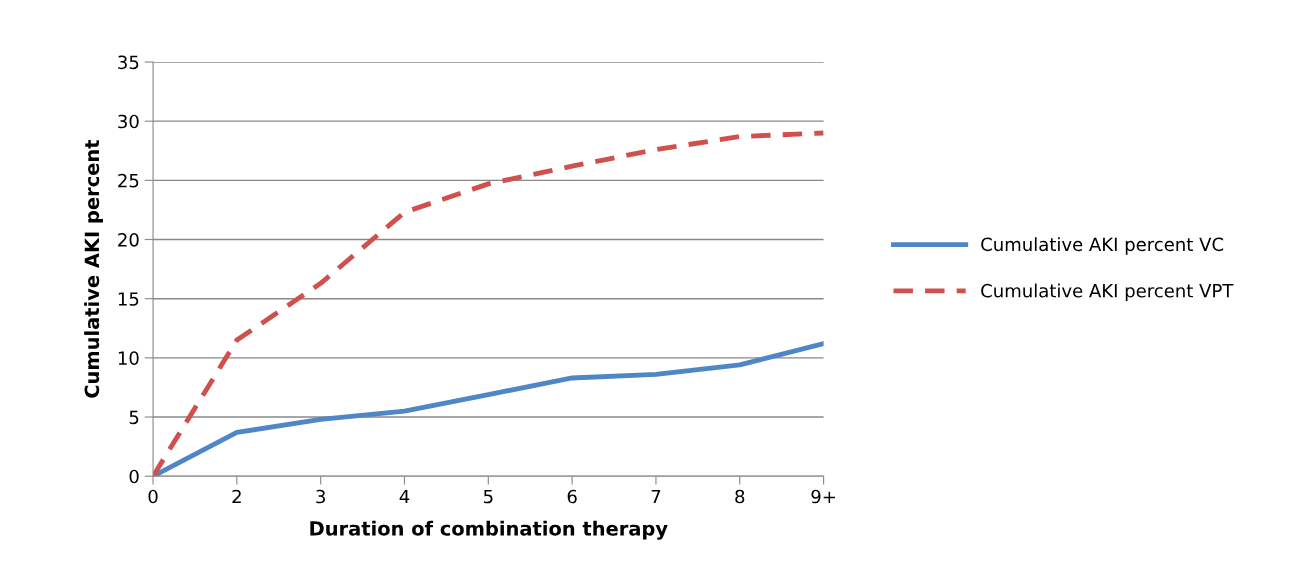  Describe the element at coordinates (93, 268) in the screenshot. I see `y-axis-title: Cumulative AKI percent` at that location.